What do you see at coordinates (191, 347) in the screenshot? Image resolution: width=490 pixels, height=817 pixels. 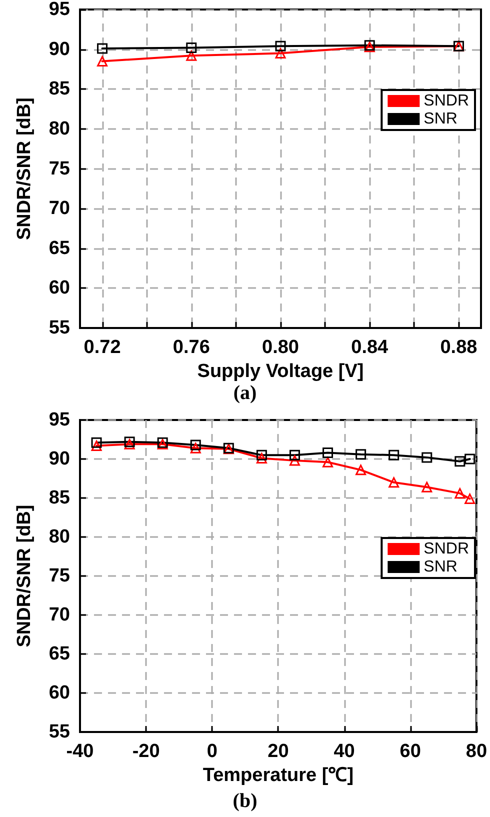 I see `x-tick-label: 0.76` at bounding box center [191, 347].